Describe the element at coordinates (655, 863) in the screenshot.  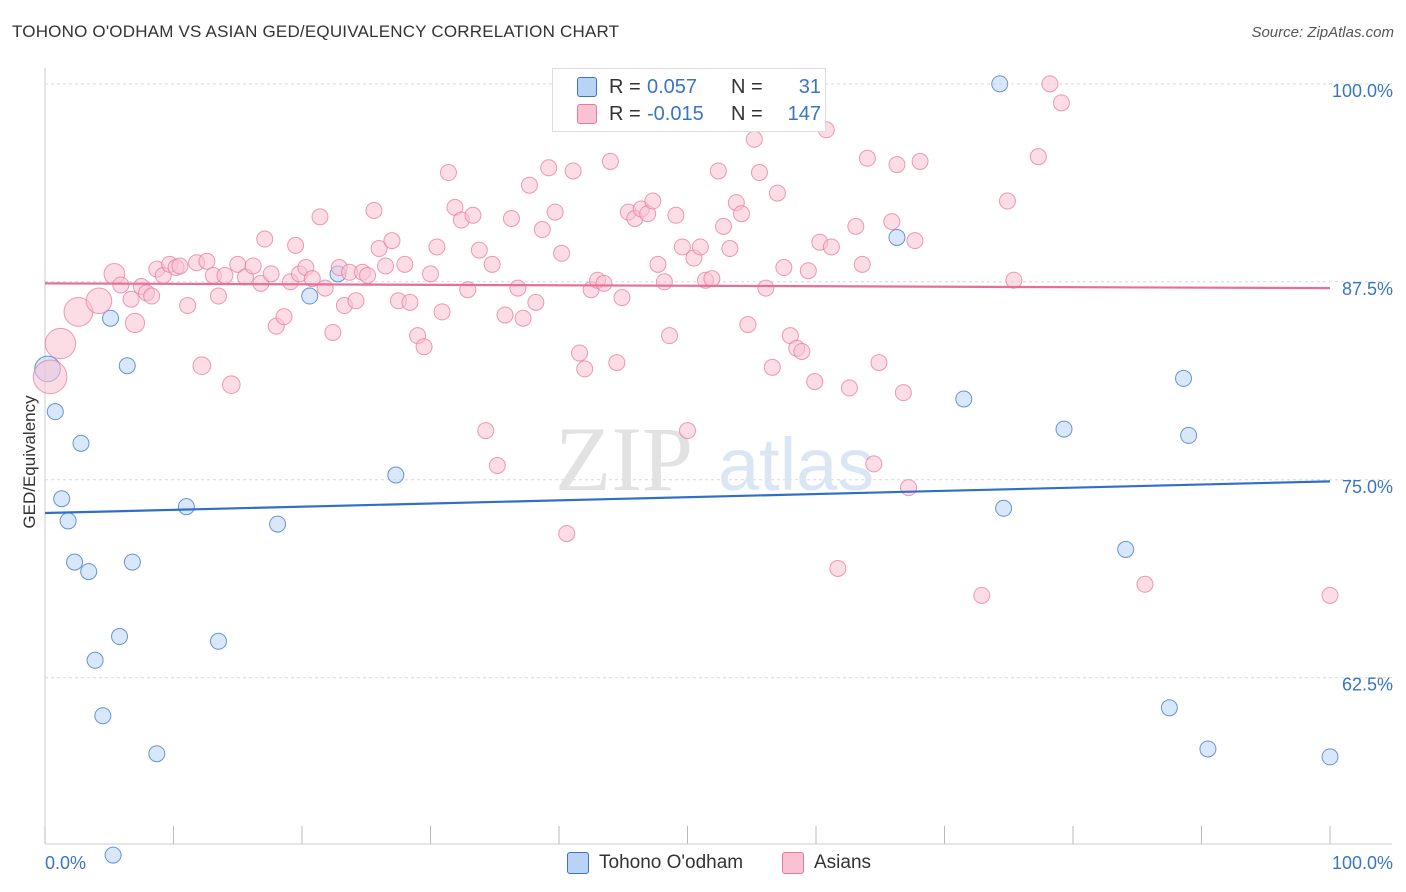
I see `bottom-legend-tohono: Tohono O'odham` at that location.